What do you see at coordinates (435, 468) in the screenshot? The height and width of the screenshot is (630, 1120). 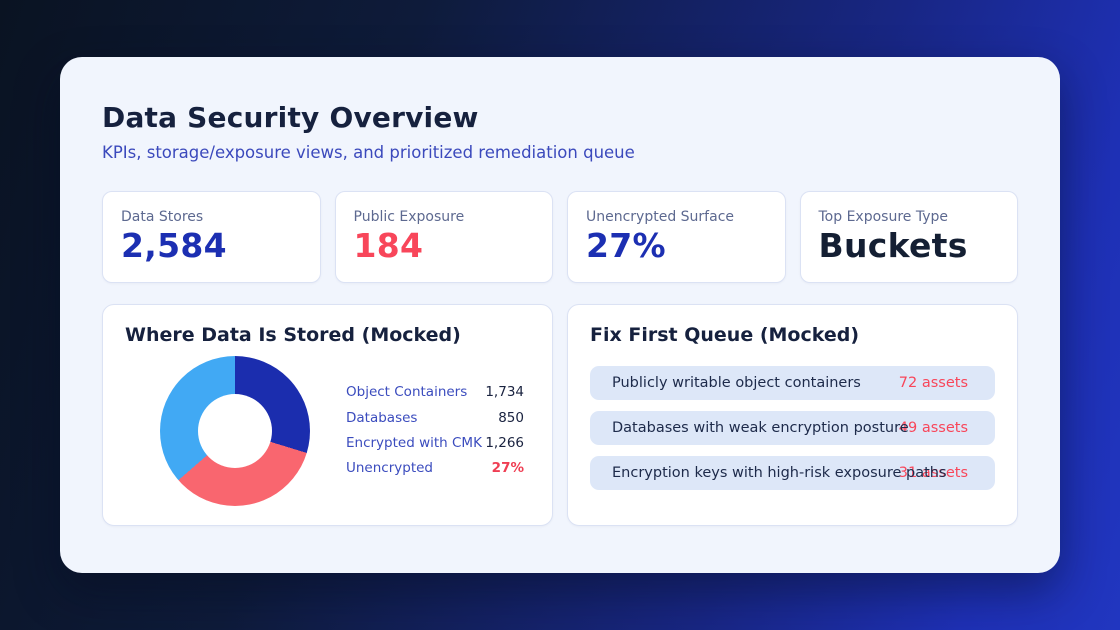 I see `legend-row: Unencrypted 27%` at bounding box center [435, 468].